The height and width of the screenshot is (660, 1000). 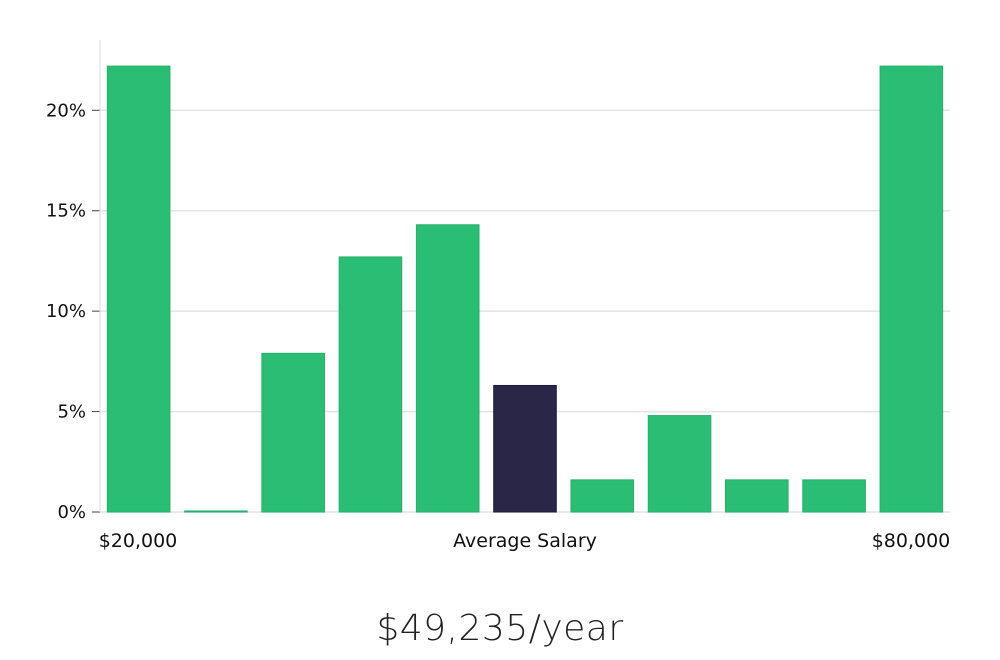 I want to click on bar-highlighted, so click(x=525, y=448).